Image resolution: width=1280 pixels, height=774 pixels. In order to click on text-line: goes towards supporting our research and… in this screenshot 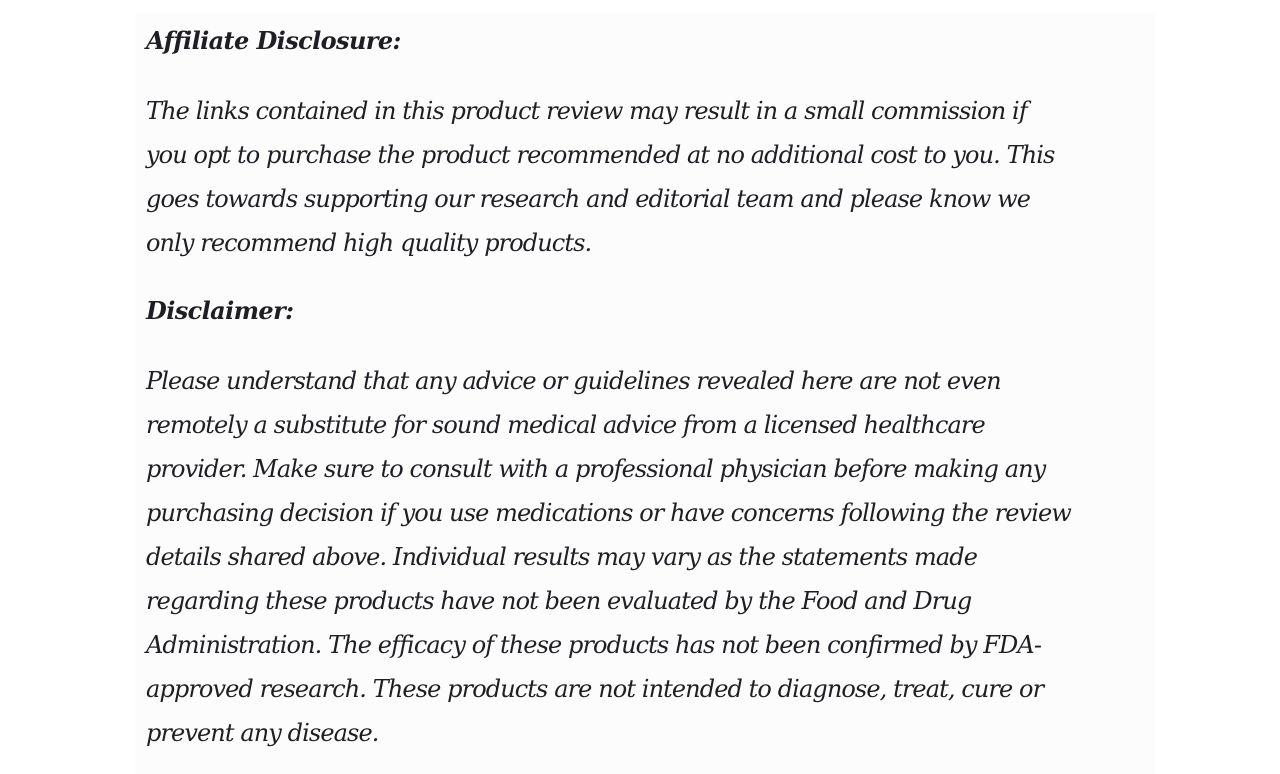, I will do `click(588, 199)`.